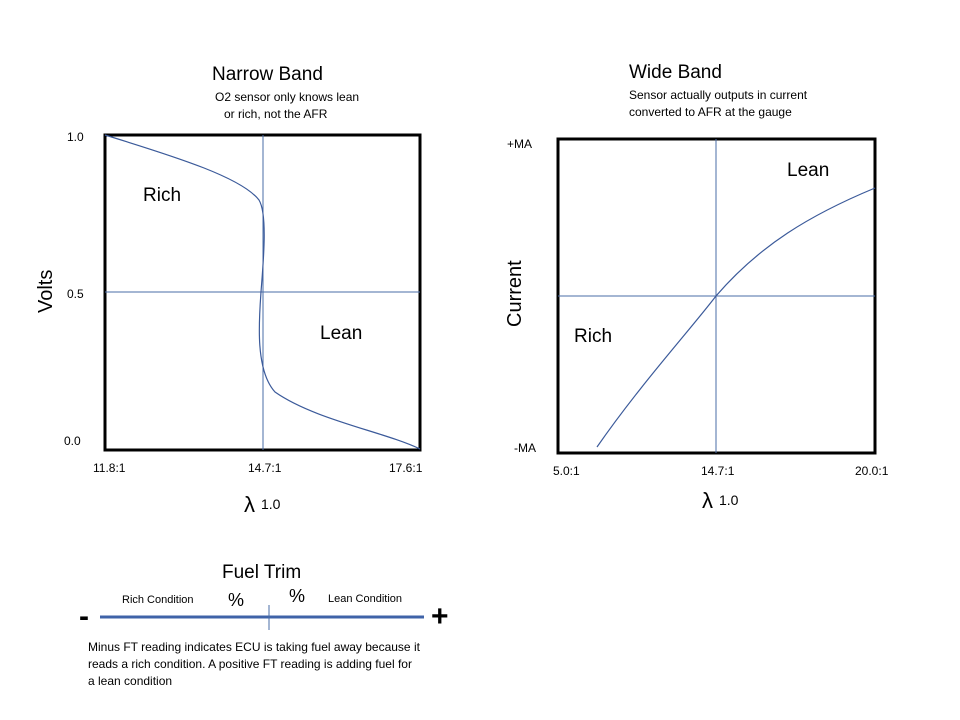 Image resolution: width=960 pixels, height=720 pixels. What do you see at coordinates (519, 144) in the screenshot?
I see `wide-y-tick-plus: +MA` at bounding box center [519, 144].